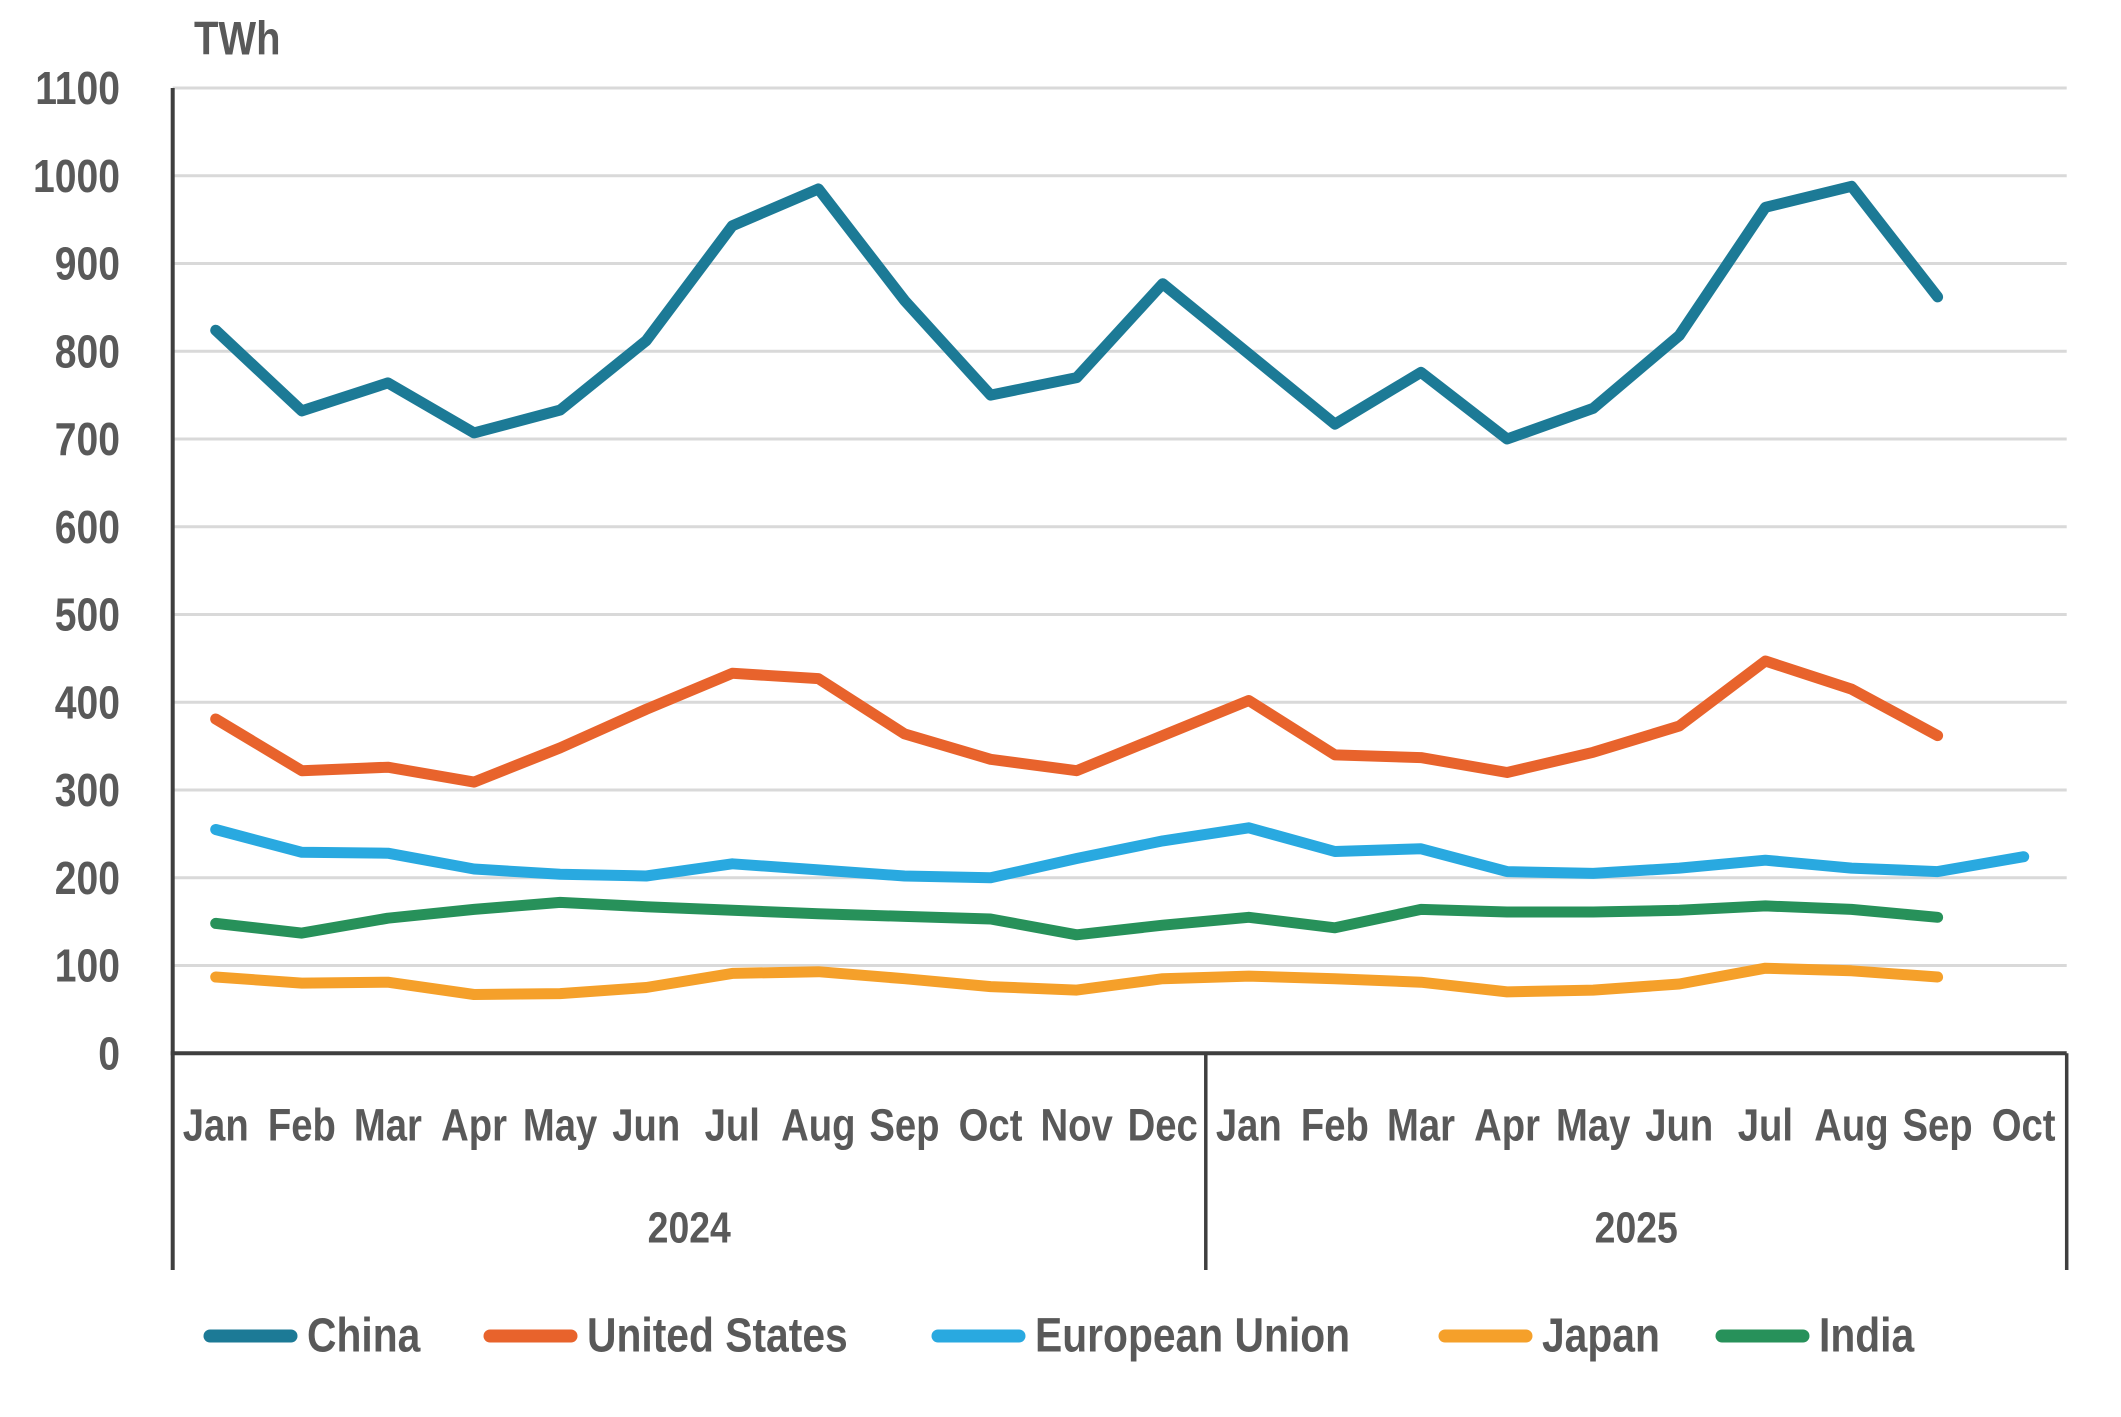 This screenshot has width=2121, height=1417. Describe the element at coordinates (1077, 721) in the screenshot. I see `series-line-united-states` at that location.